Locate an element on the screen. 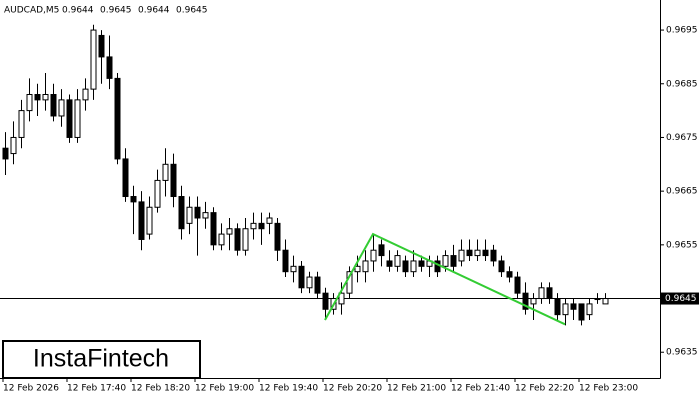 The height and width of the screenshot is (404, 700). y-tick-label: 0.9695 is located at coordinates (682, 31).